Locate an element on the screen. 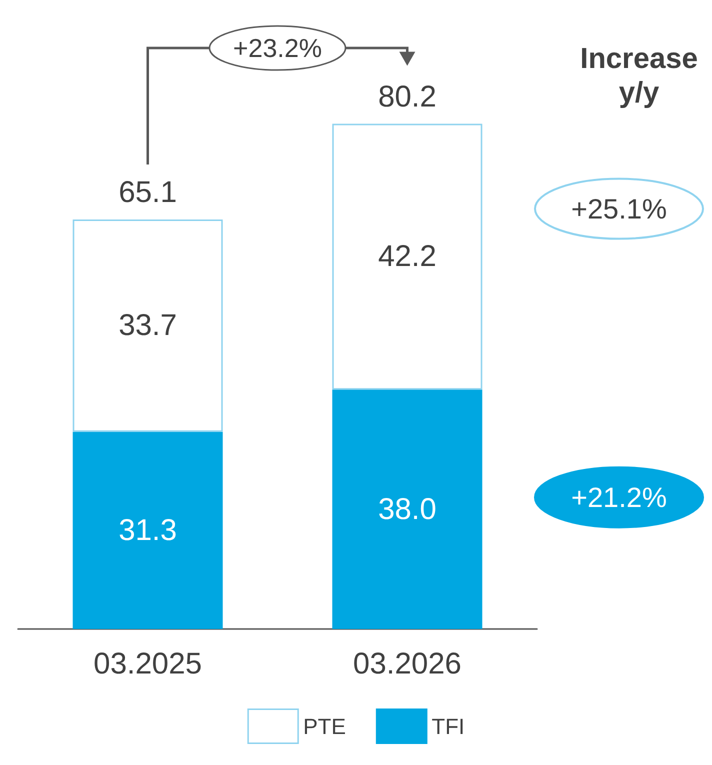 The height and width of the screenshot is (765, 712). data-label: 38.0 is located at coordinates (407, 509).